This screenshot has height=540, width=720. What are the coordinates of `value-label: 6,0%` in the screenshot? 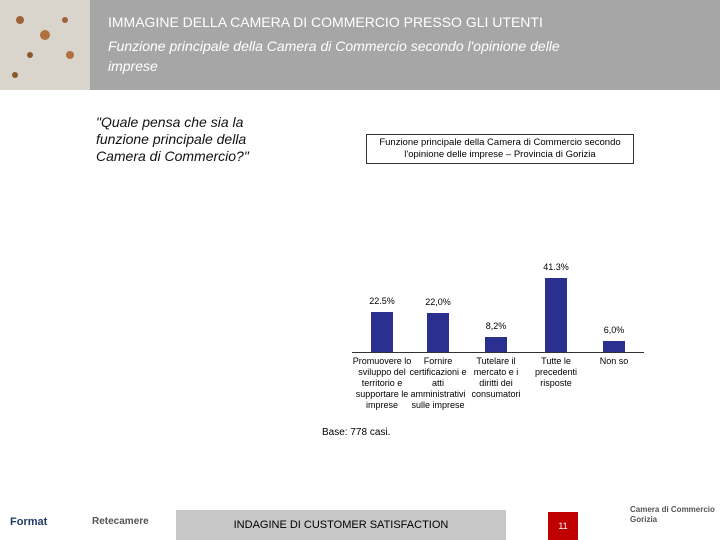 It's located at (614, 330).